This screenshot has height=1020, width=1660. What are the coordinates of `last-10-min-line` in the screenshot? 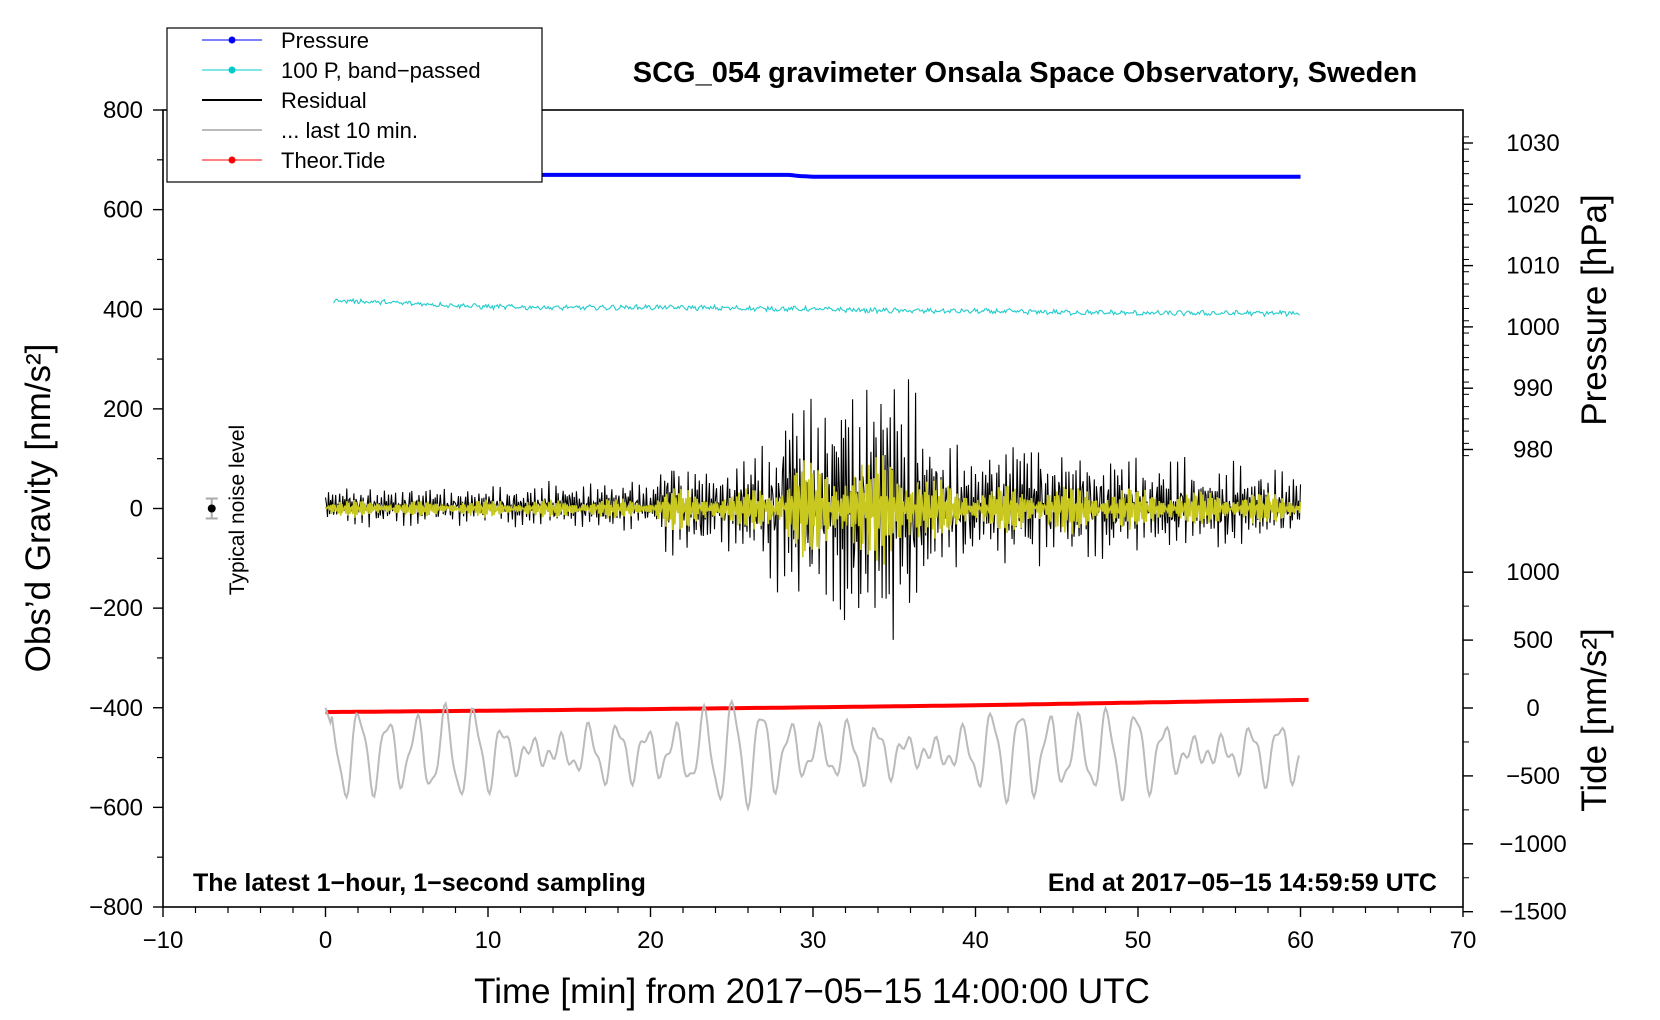 It's located at (812, 755).